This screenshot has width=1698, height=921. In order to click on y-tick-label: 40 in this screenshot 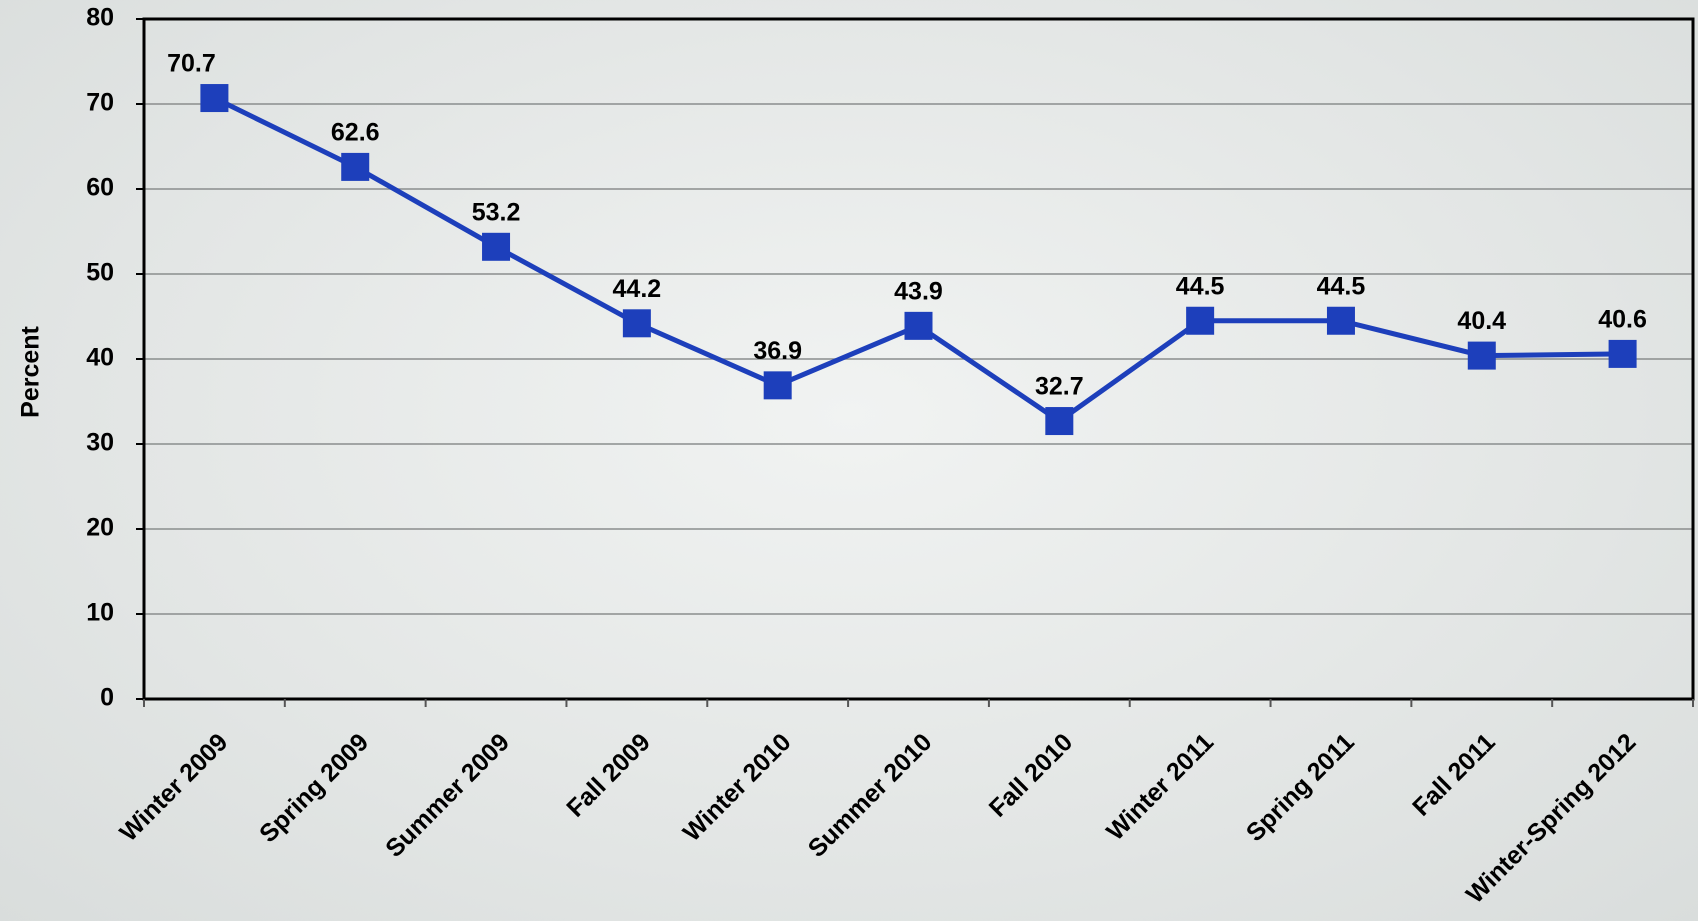, I will do `click(100, 358)`.